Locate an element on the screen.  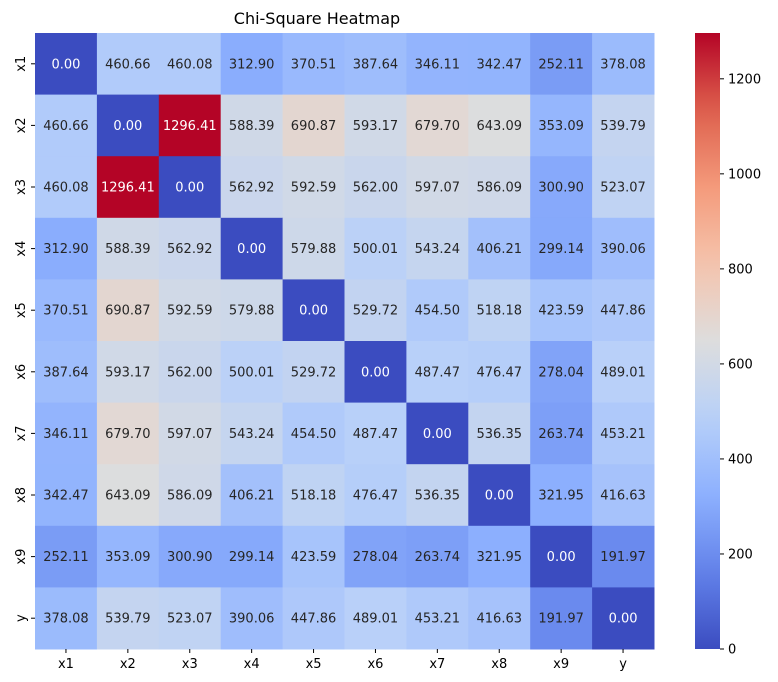
cell-value-label: 597.07 is located at coordinates (190, 434).